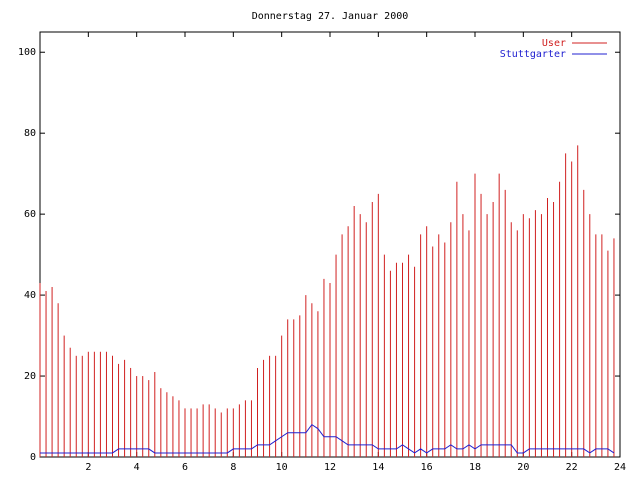 The width and height of the screenshot is (640, 480). Describe the element at coordinates (30, 214) in the screenshot. I see `y-tick-label: 60` at that location.